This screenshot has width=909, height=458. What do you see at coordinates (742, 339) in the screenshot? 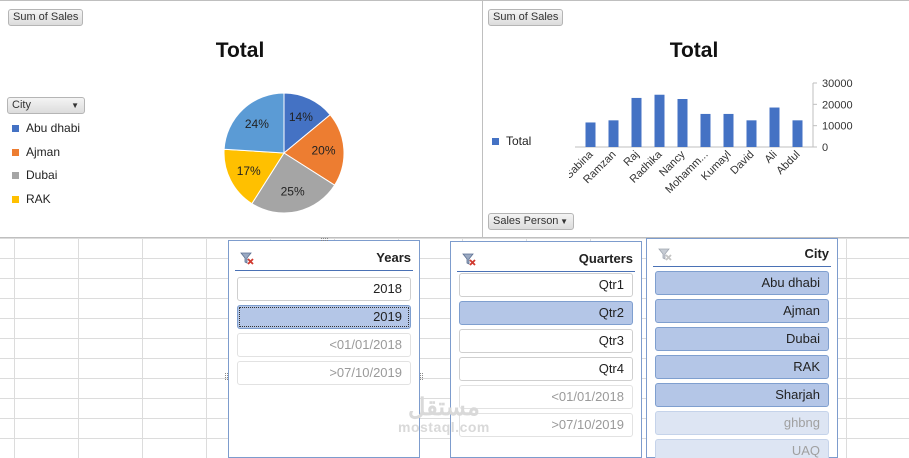
I see `slicer-item-dubai: Dubai` at bounding box center [742, 339].